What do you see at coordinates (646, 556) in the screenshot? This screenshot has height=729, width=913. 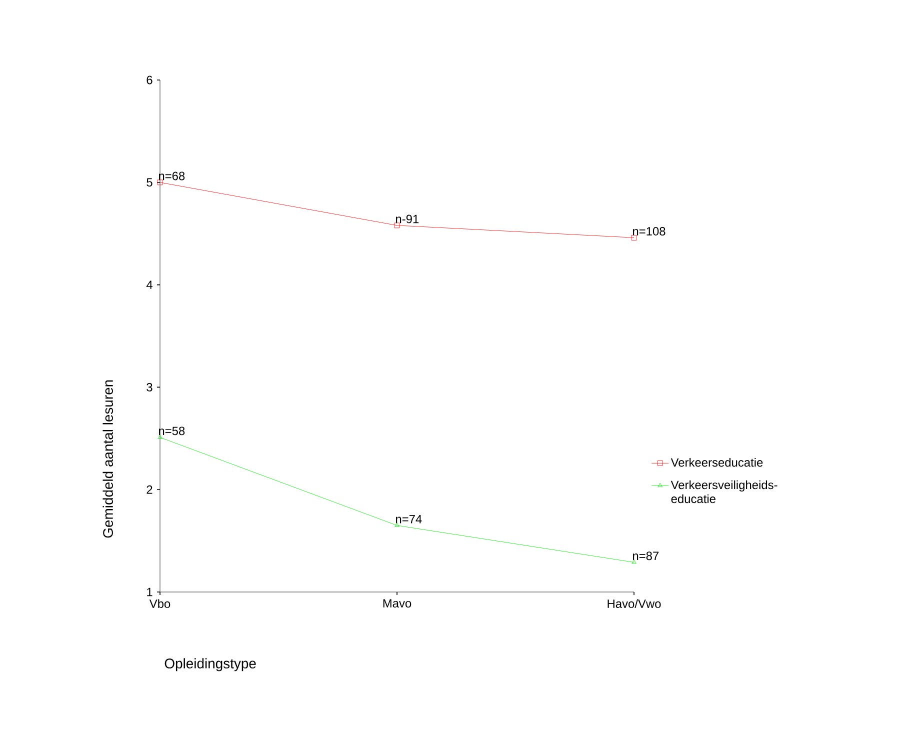 I see `annotation: n=87` at bounding box center [646, 556].